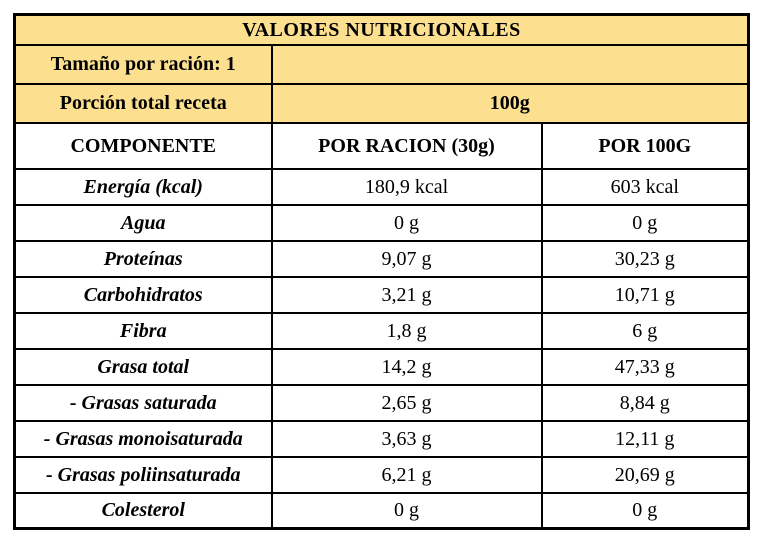  I want to click on table-row: Proteínas 9,07 g 30,23 g, so click(381, 258).